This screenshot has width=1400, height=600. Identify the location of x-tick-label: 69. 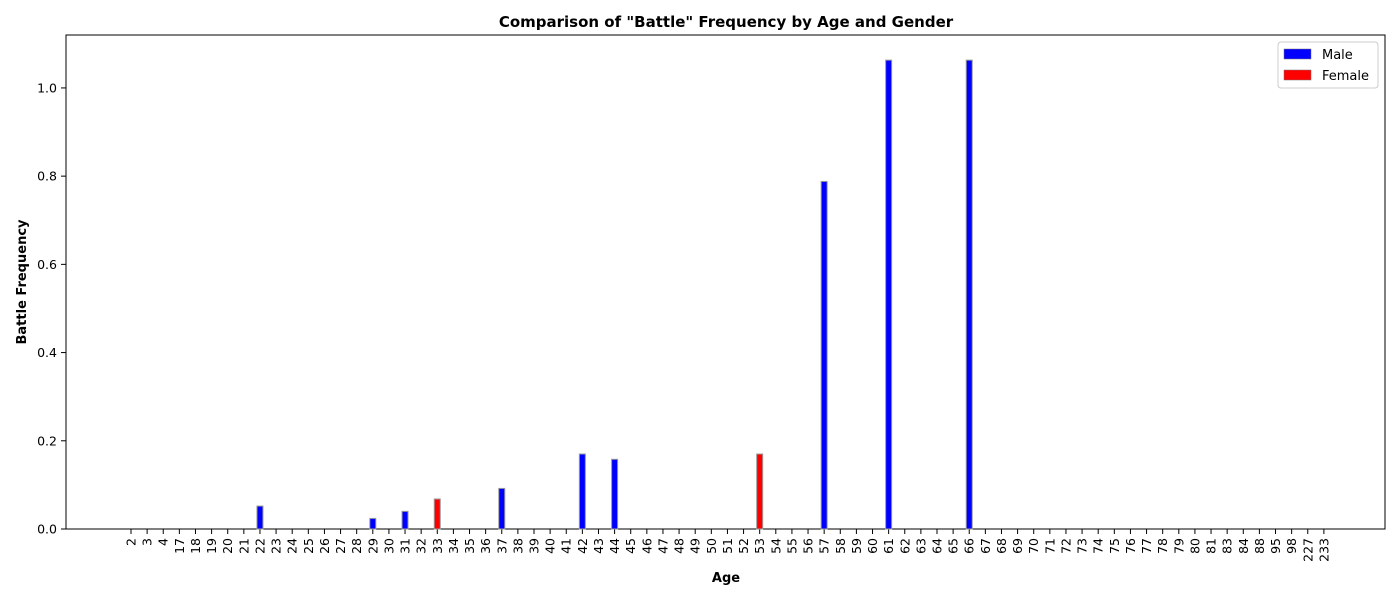
(1017, 546).